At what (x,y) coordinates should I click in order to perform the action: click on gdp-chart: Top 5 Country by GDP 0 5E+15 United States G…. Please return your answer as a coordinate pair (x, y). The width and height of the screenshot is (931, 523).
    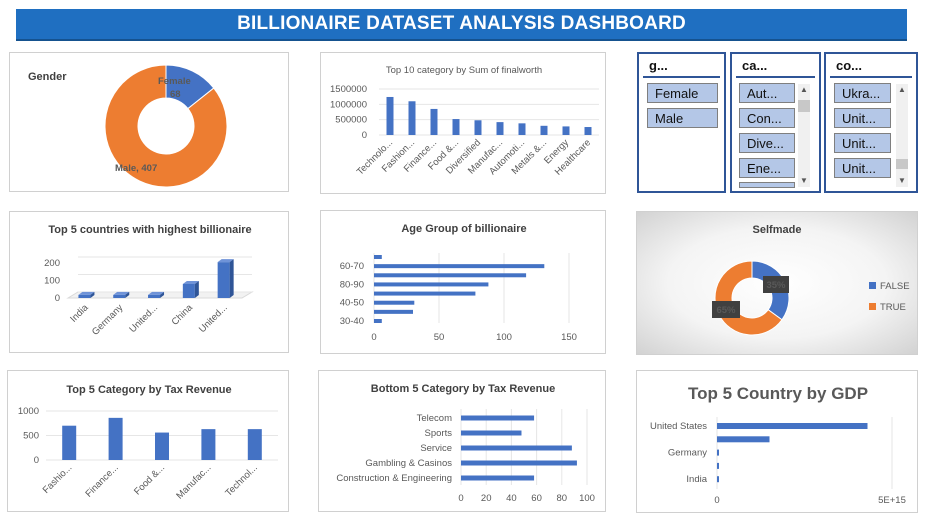
    Looking at the image, I should click on (777, 441).